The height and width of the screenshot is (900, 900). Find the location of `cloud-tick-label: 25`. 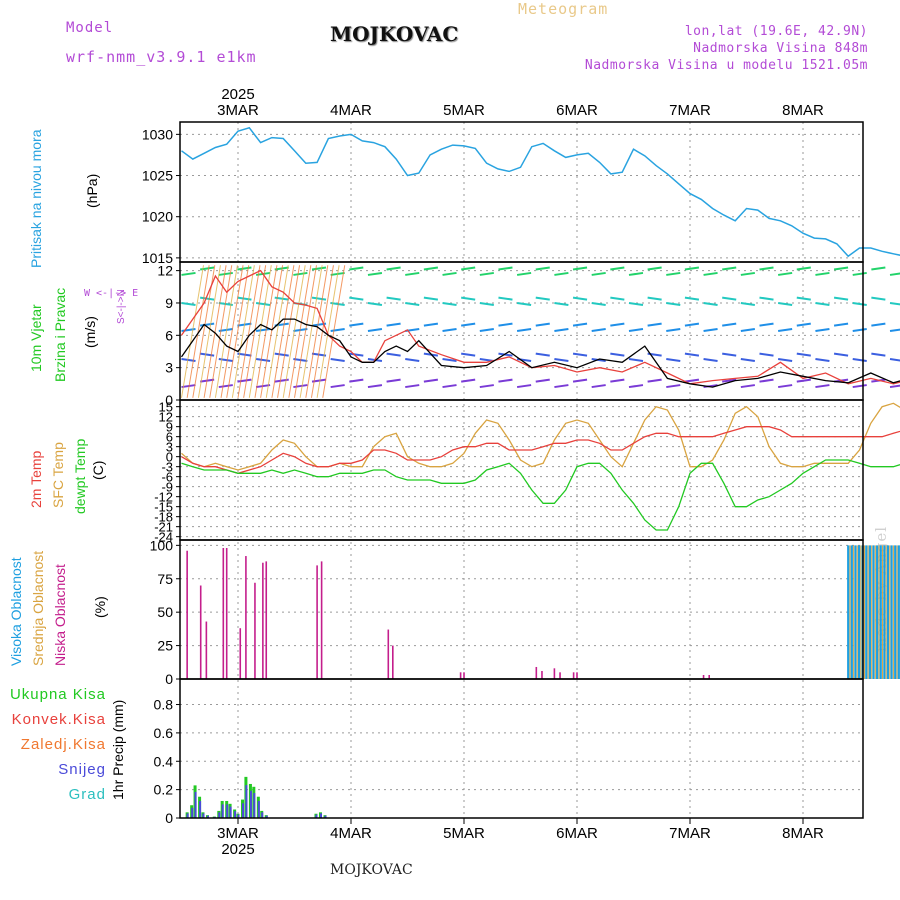

cloud-tick-label: 25 is located at coordinates (165, 646).